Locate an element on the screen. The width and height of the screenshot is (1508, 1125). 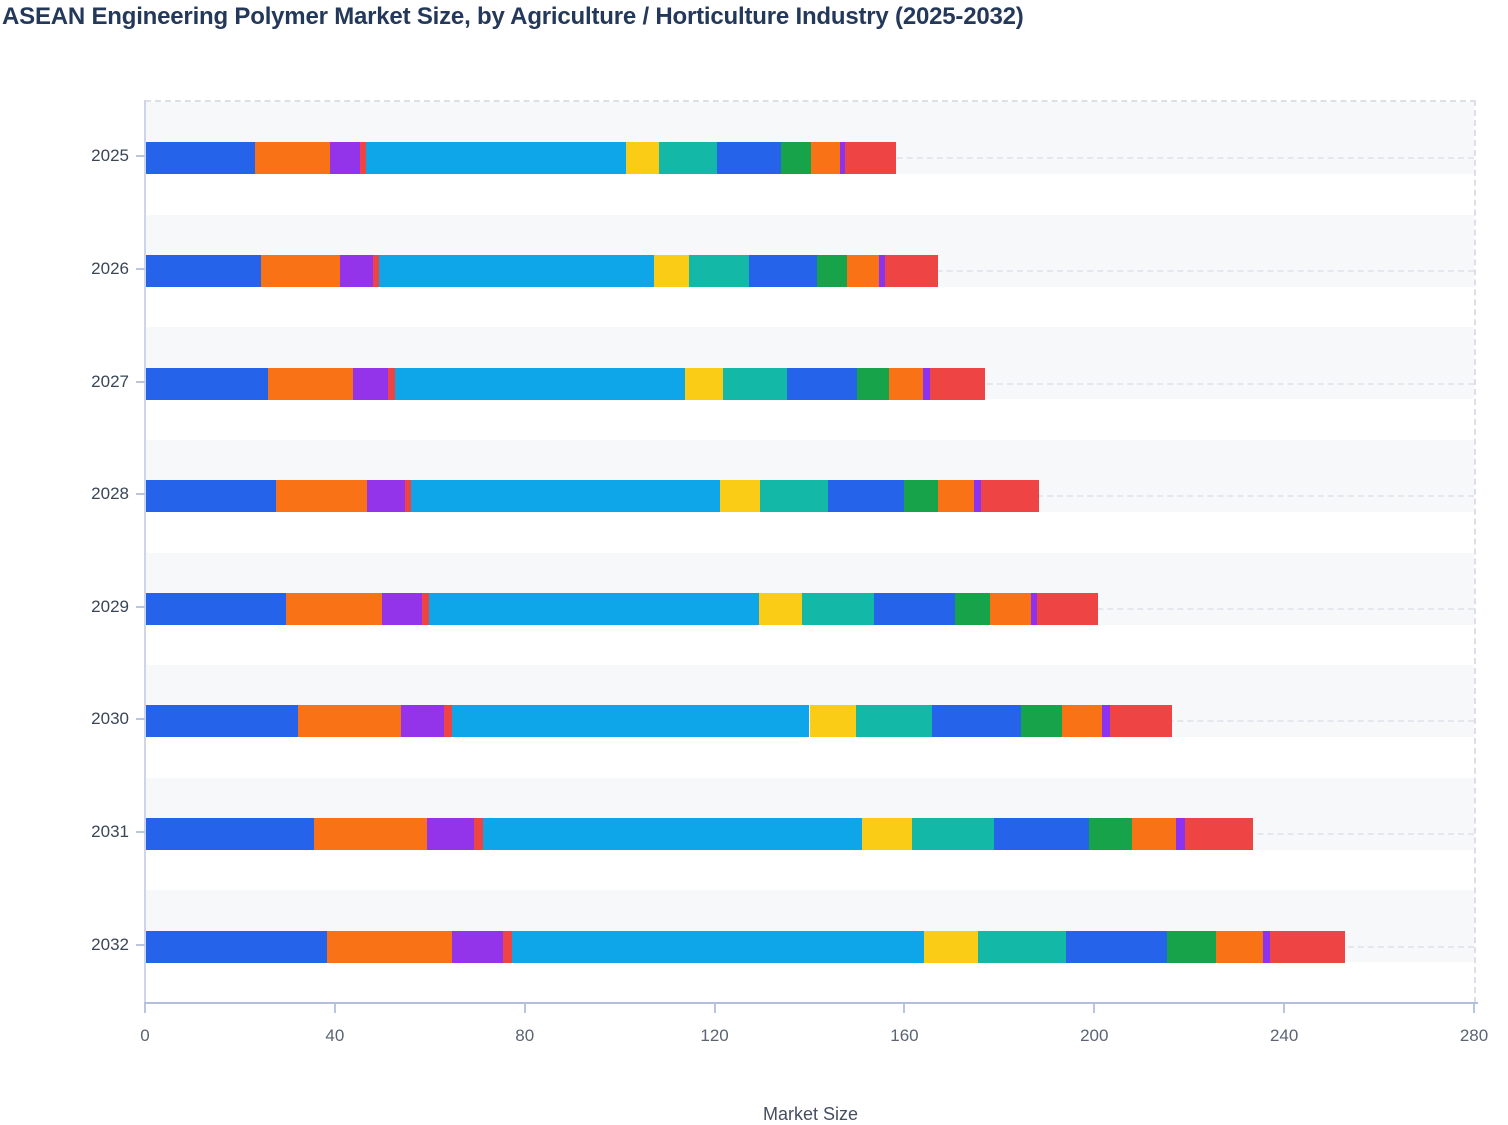
y-axis-label: 2030 is located at coordinates (110, 719).